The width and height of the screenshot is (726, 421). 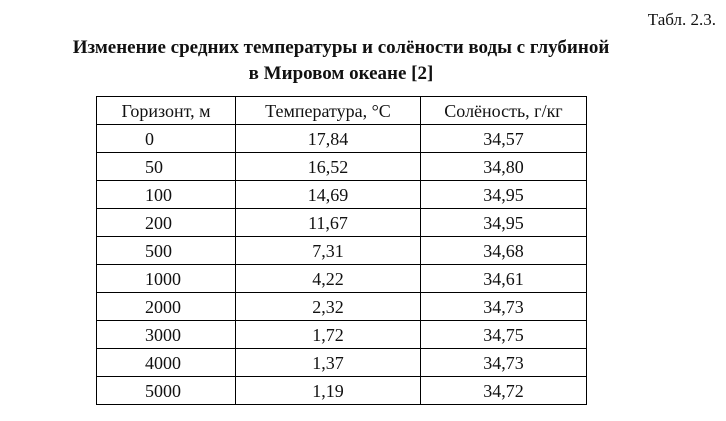 What do you see at coordinates (328, 390) in the screenshot?
I see `temperature-cell: 1,19` at bounding box center [328, 390].